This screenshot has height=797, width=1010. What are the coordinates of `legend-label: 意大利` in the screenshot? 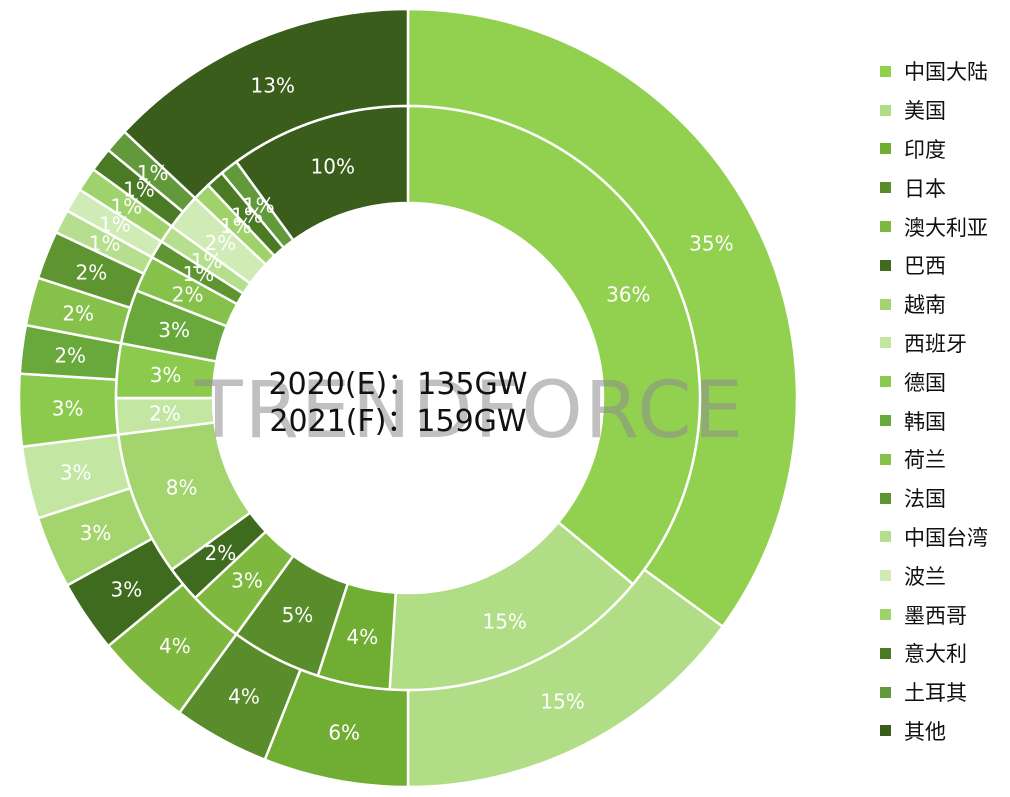 It's located at (935, 654).